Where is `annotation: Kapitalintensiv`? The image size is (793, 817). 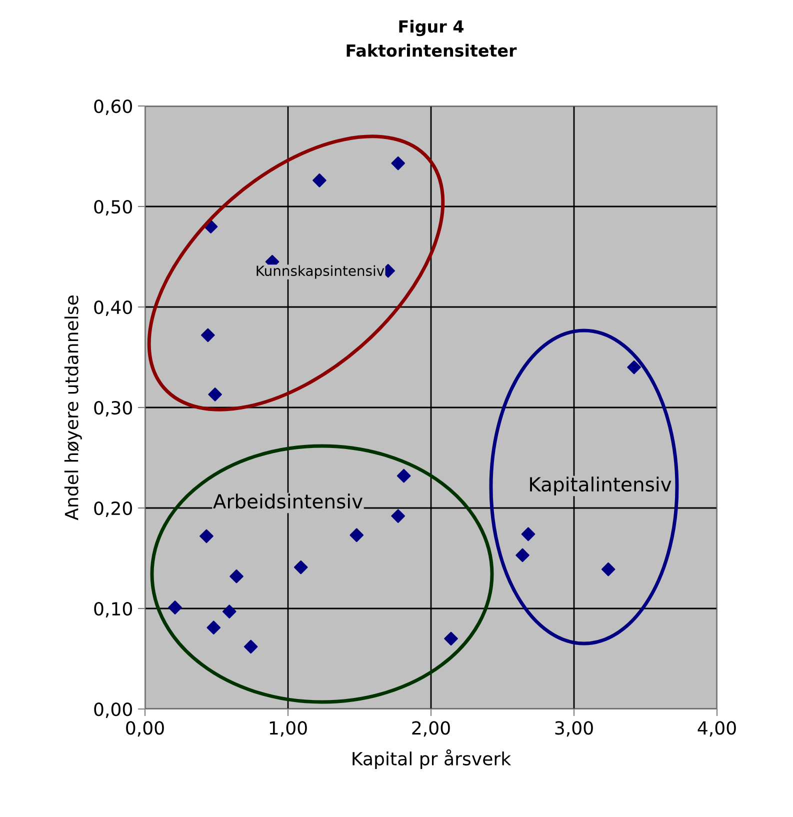
annotation: Kapitalintensiv is located at coordinates (601, 486).